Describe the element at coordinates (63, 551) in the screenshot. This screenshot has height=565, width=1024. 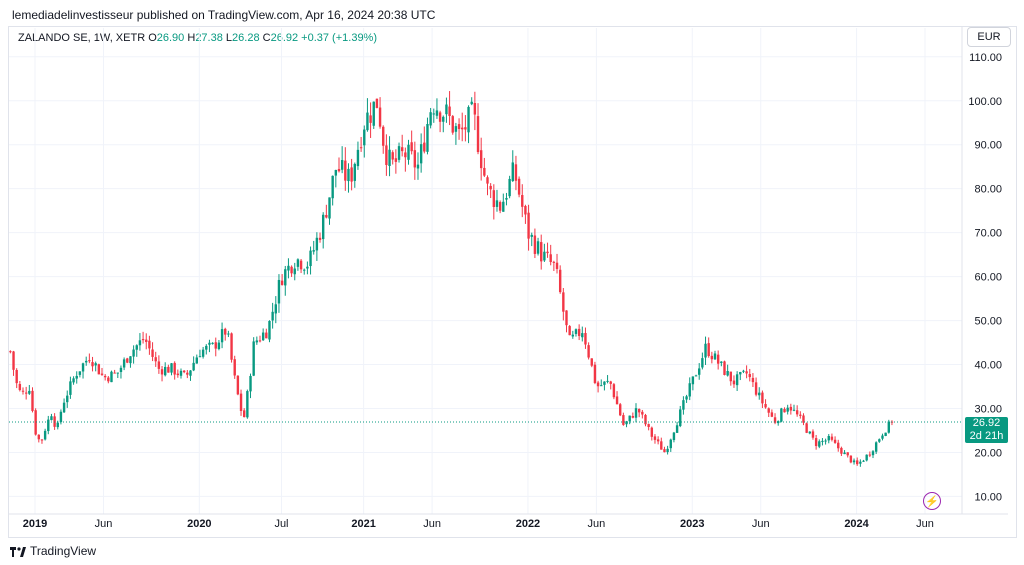
I see `brand-name: TradingView` at that location.